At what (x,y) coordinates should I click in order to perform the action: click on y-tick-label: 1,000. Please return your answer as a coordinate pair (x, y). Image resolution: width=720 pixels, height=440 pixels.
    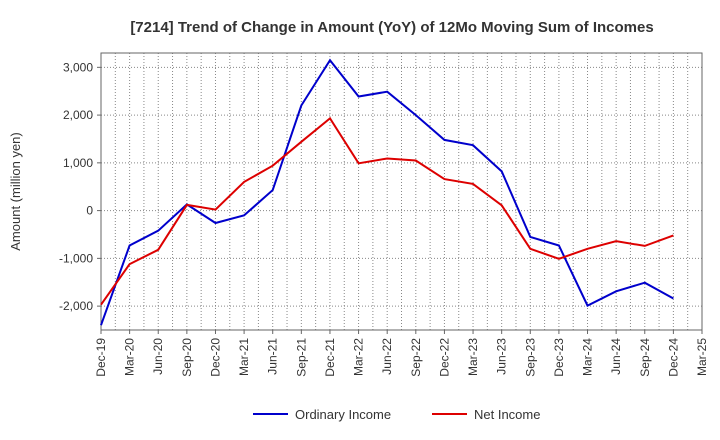
    Looking at the image, I should click on (78, 163).